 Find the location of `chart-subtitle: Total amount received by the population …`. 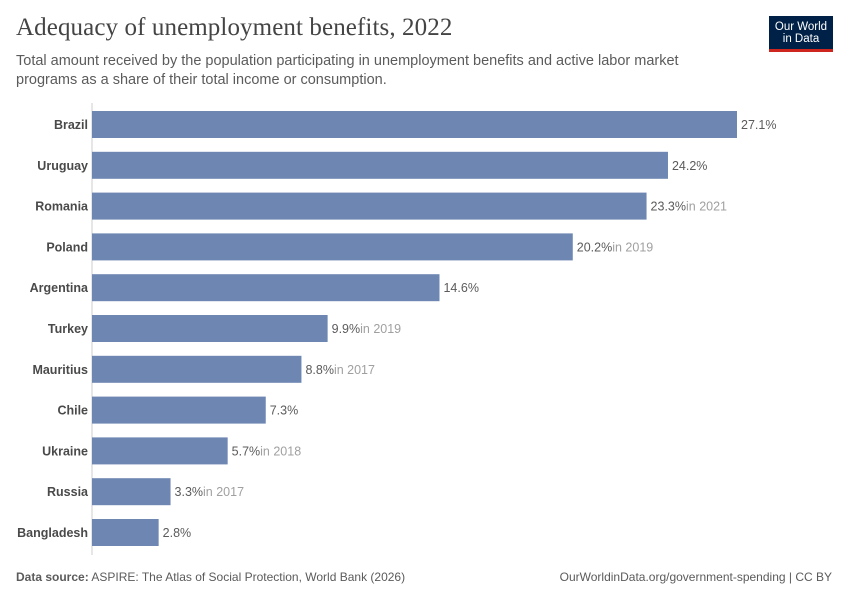

chart-subtitle: Total amount received by the population … is located at coordinates (347, 70).